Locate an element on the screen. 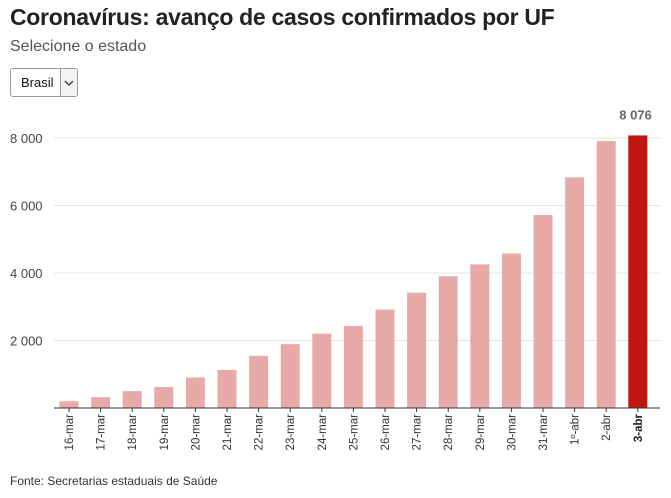 This screenshot has width=671, height=498. y-tick-label: 6 000 is located at coordinates (26, 206).